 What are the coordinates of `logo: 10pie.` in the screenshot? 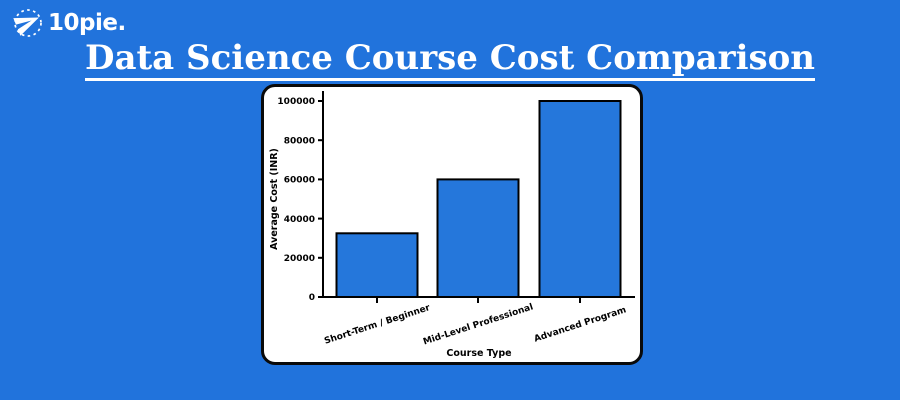 It's located at (69, 23).